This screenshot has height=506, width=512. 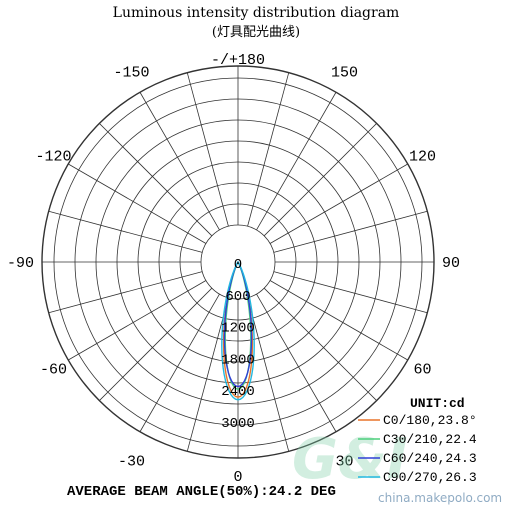 I want to click on radial-tick-label: 3000, so click(x=238, y=424).